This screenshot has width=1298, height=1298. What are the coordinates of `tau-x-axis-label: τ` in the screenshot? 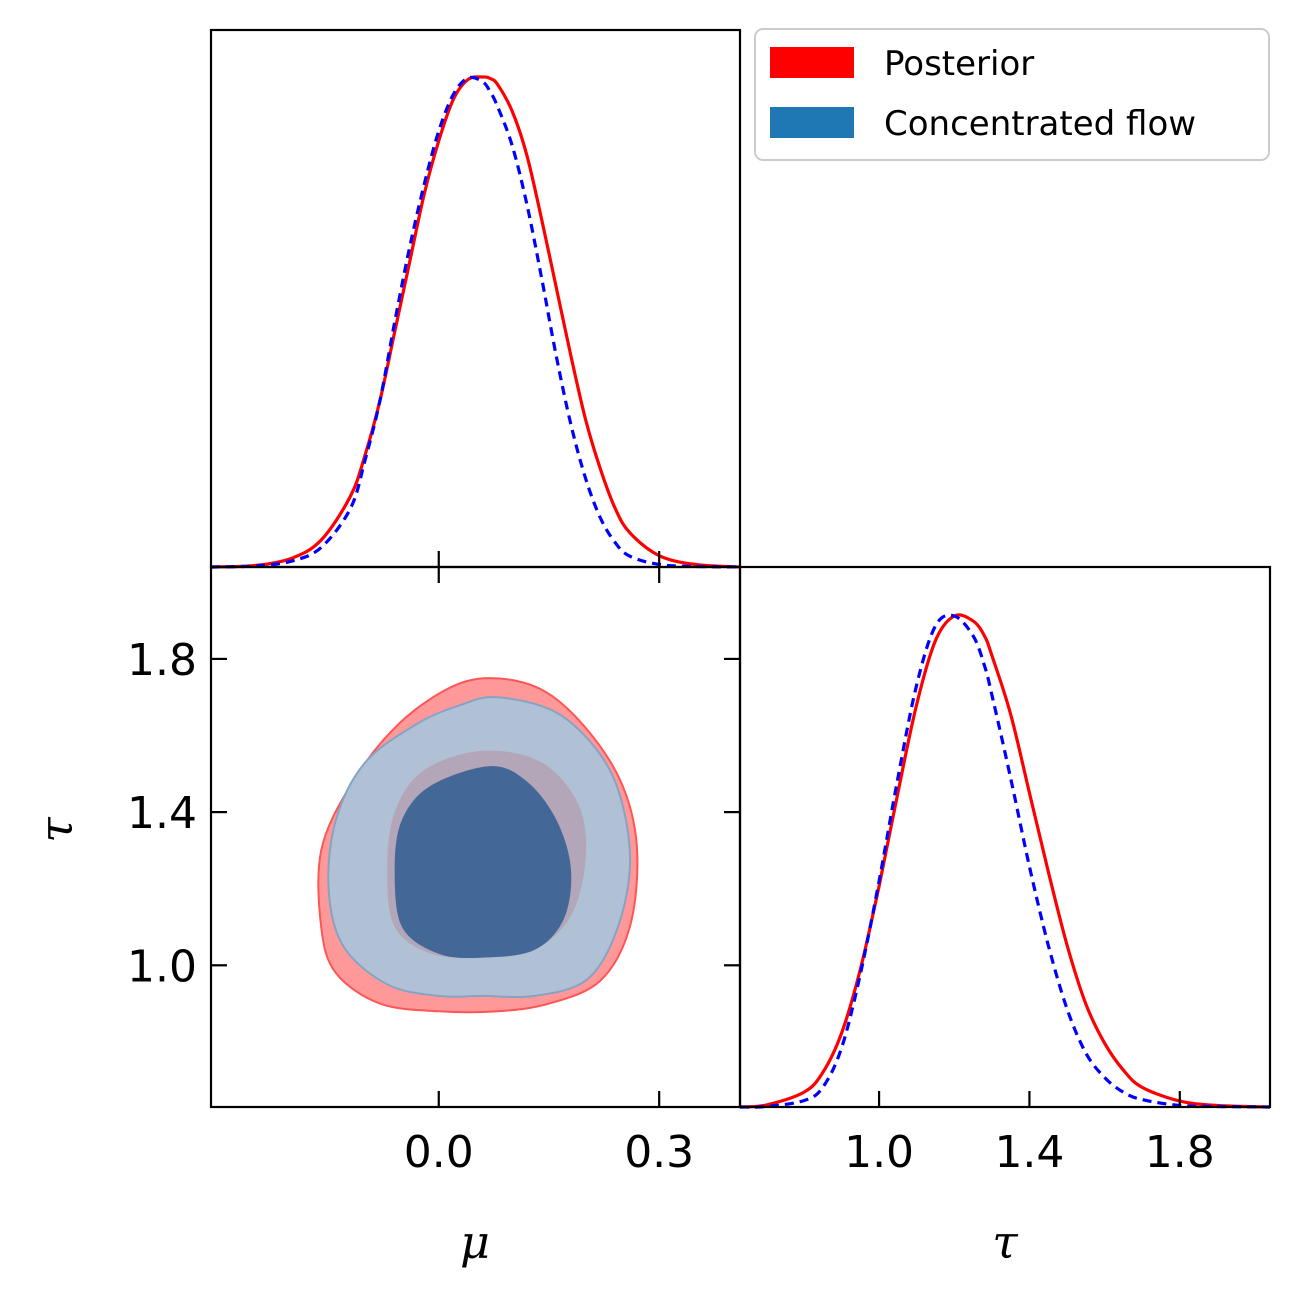 It's located at (1005, 1242).